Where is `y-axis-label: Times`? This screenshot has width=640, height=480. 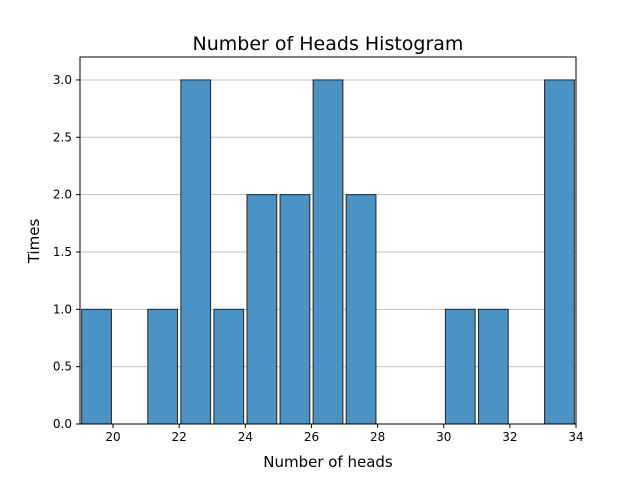
y-axis-label: Times is located at coordinates (34, 242).